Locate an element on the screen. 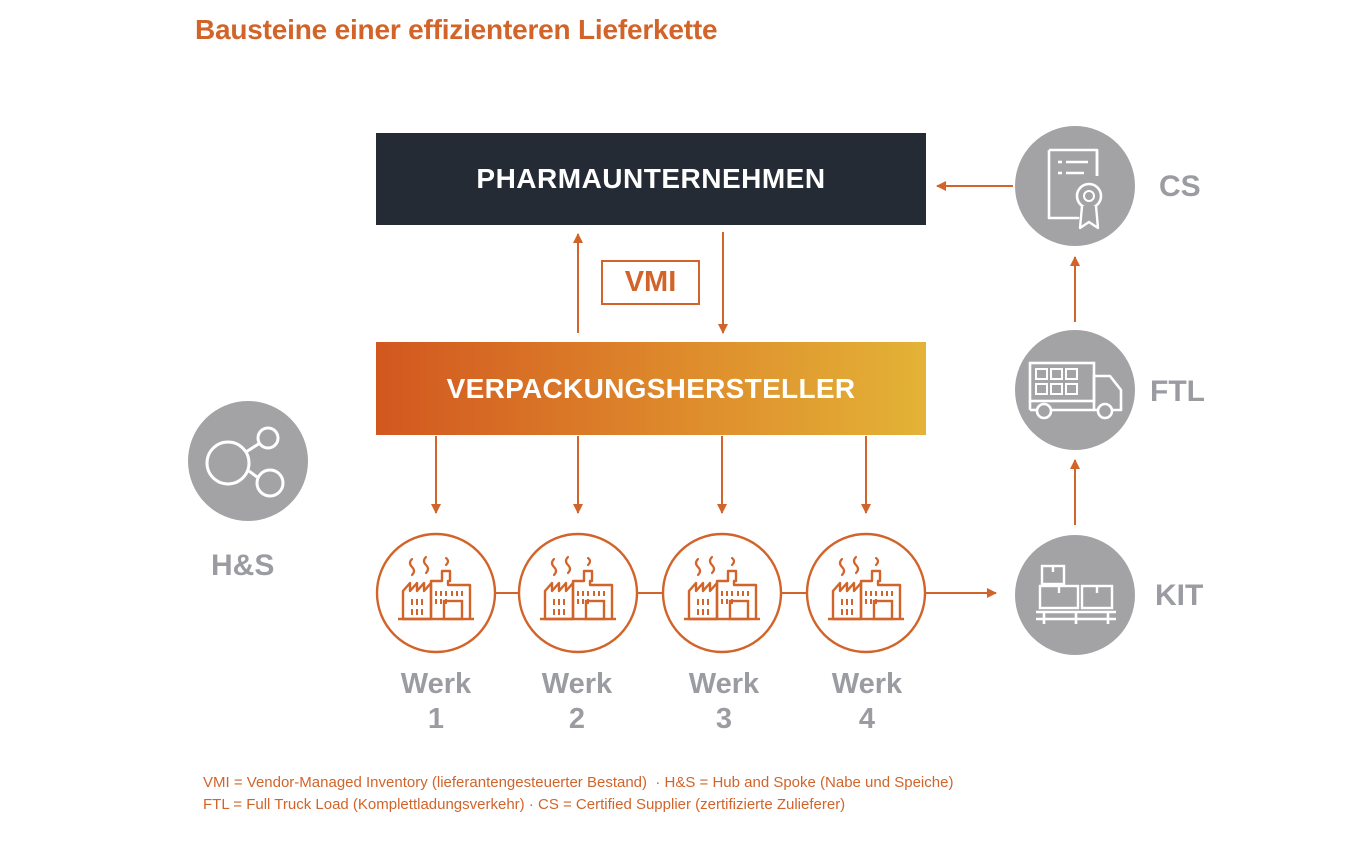 This screenshot has width=1360, height=850. hub-spoke-icon is located at coordinates (248, 461).